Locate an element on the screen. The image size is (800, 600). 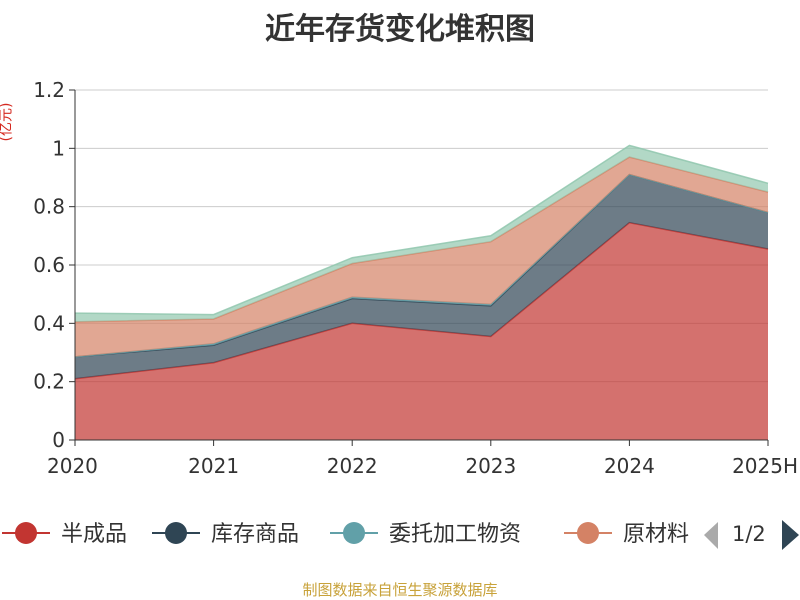
x-tick-label: 2023 is located at coordinates (490, 466).